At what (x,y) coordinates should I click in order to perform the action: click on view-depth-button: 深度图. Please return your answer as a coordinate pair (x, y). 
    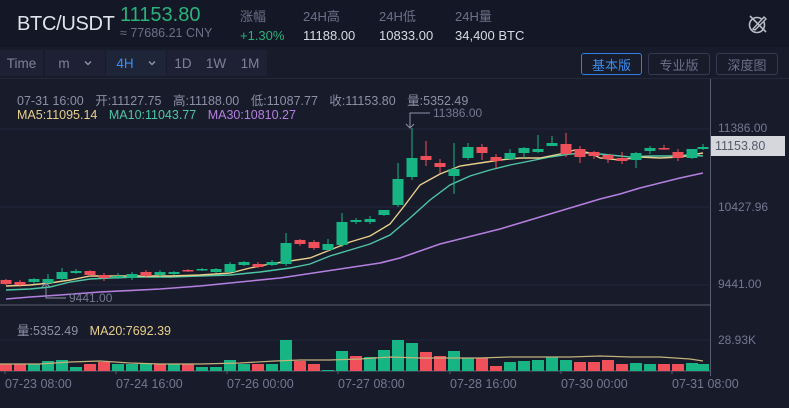
    Looking at the image, I should click on (747, 64).